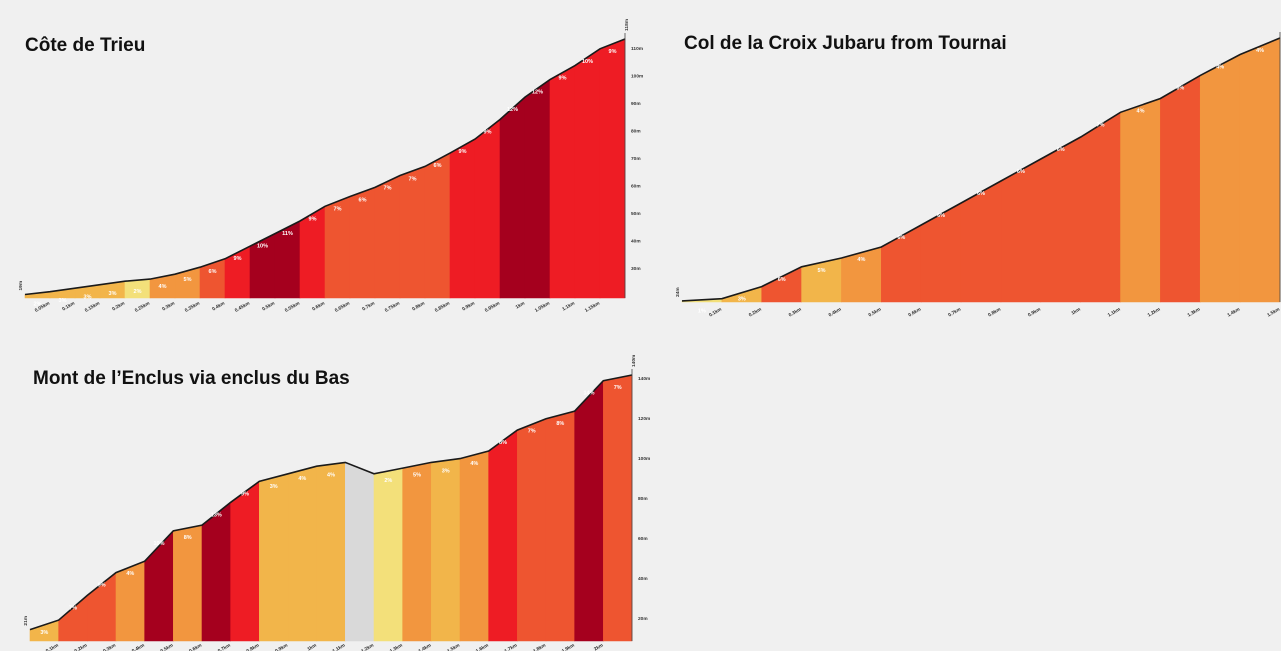 This screenshot has height=651, width=1281. Describe the element at coordinates (587, 62) in the screenshot. I see `gradient-label: 10%` at that location.